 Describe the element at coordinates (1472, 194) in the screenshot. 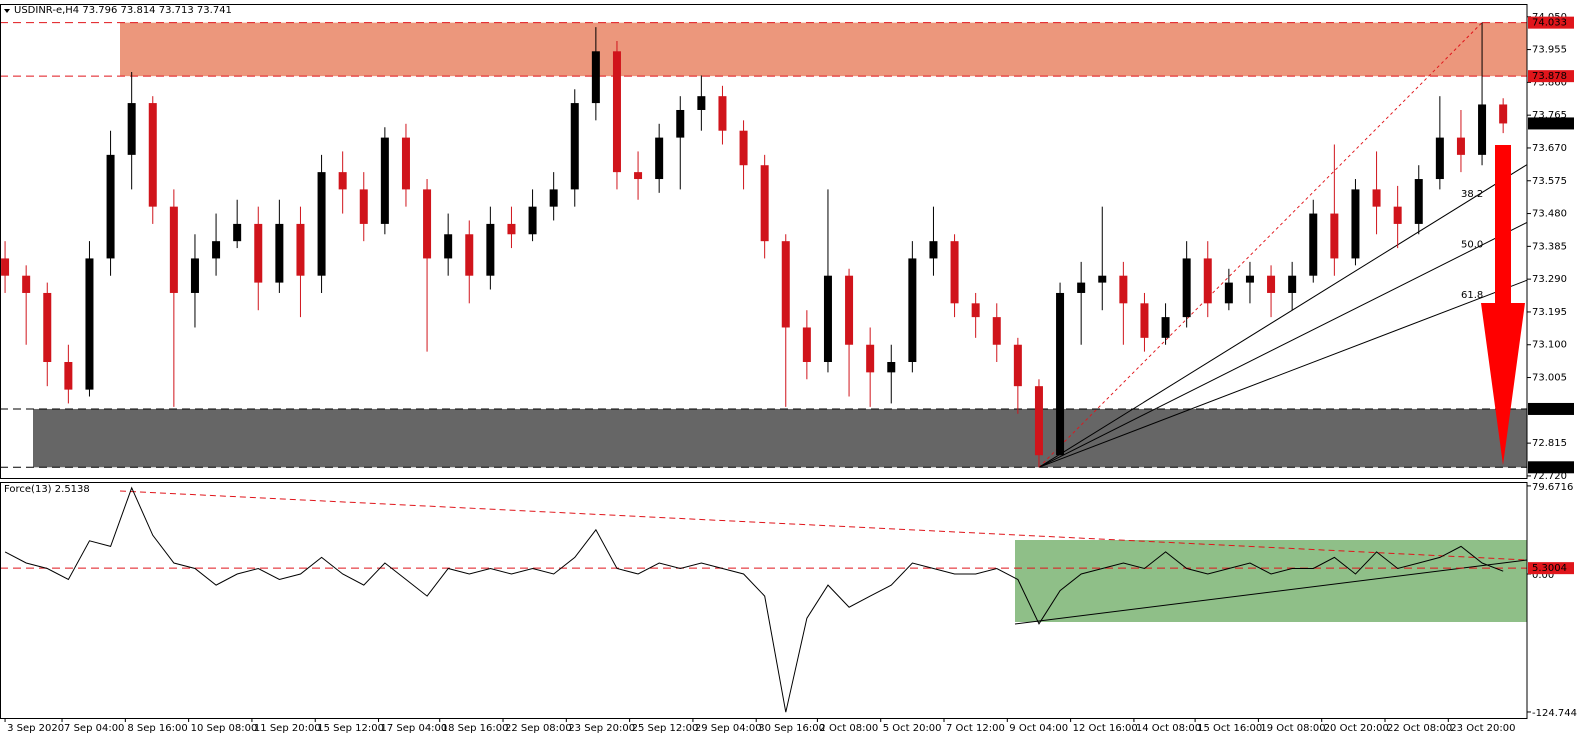

I see `fib-fan-label: 38.2` at that location.